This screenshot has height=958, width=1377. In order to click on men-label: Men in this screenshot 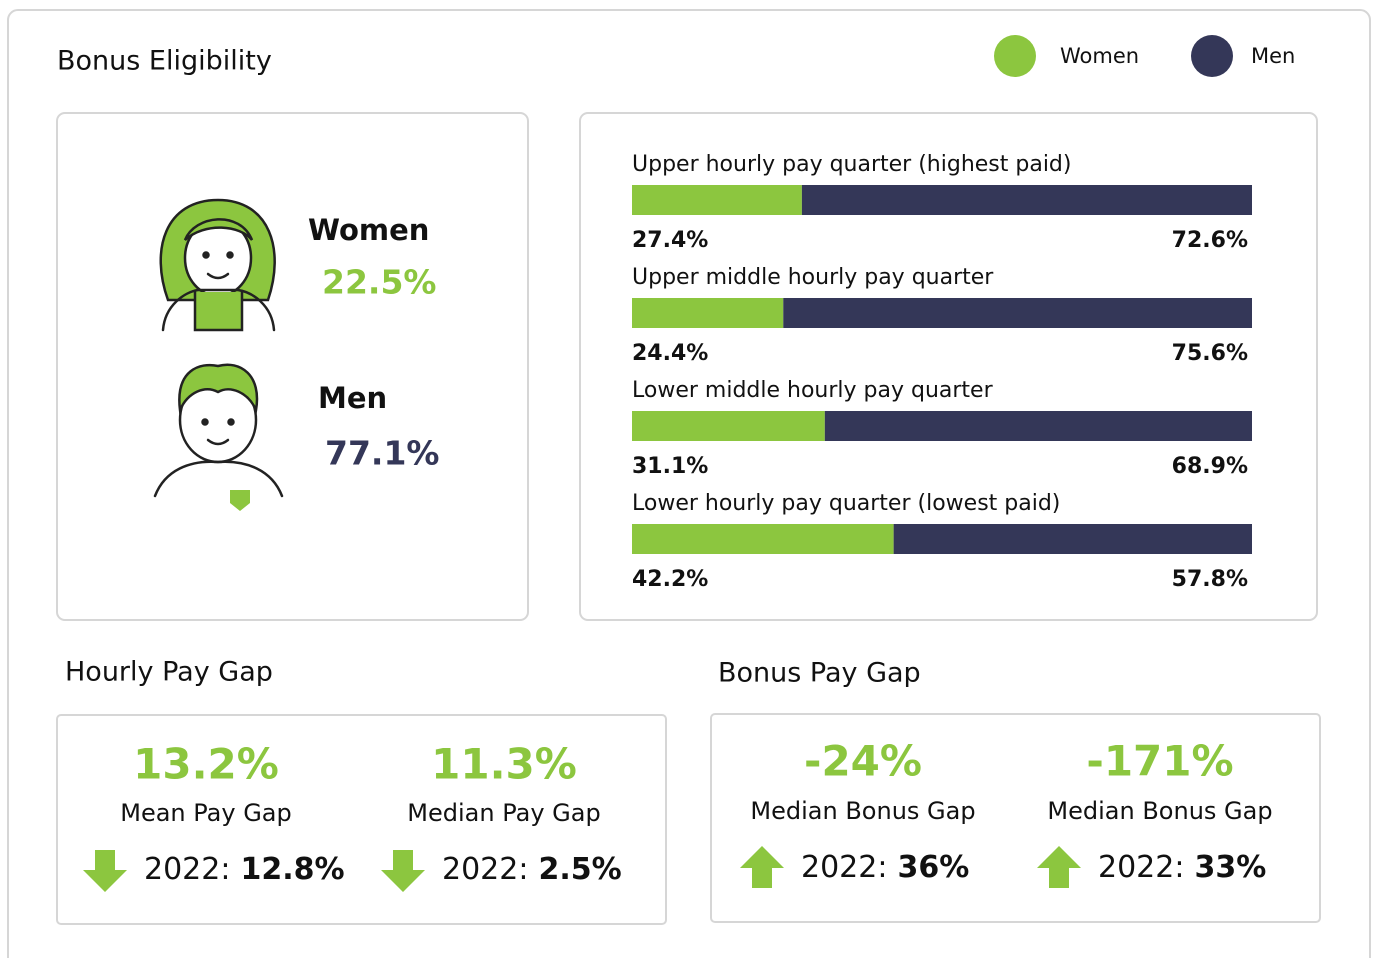, I will do `click(352, 398)`.